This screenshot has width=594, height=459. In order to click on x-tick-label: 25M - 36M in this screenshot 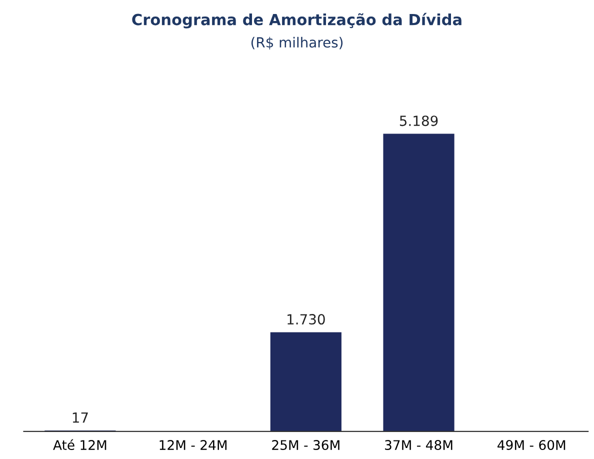, I will do `click(306, 445)`.